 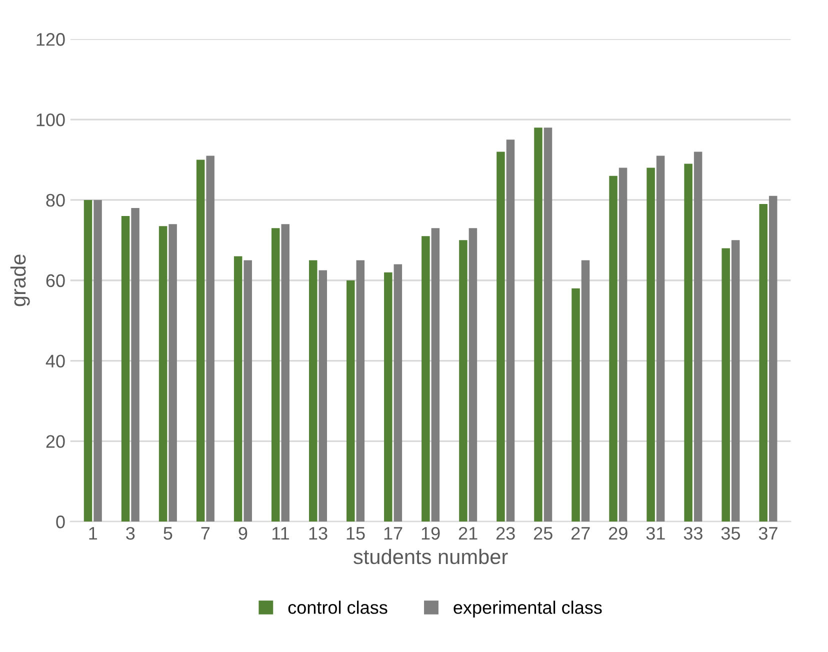 I want to click on y-tick-label: 100, so click(x=50, y=119).